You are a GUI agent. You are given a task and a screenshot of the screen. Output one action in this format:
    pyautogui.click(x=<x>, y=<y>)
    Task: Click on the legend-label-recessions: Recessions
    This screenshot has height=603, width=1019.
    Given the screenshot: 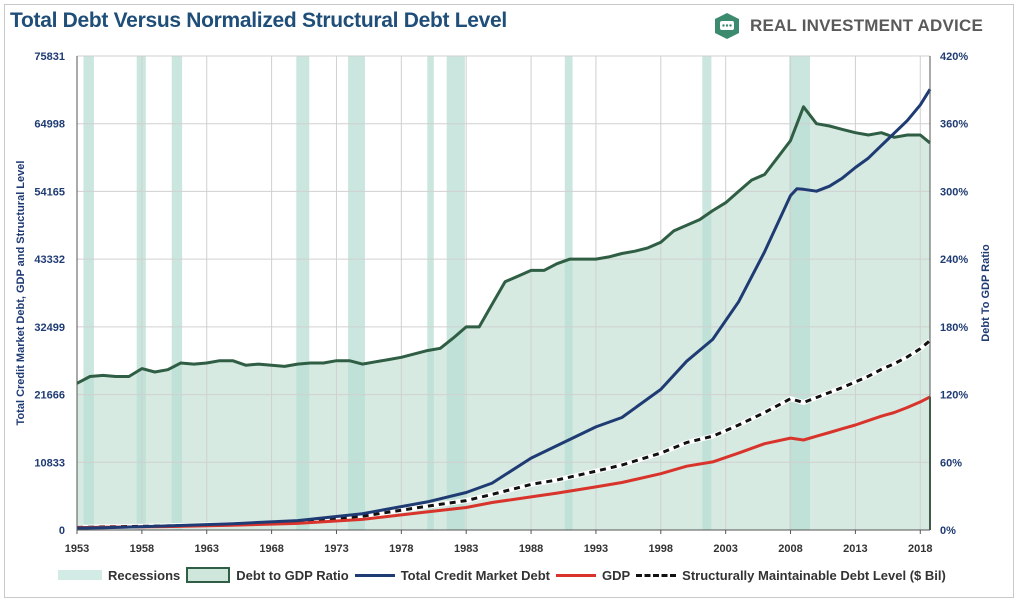 What is the action you would take?
    pyautogui.click(x=144, y=575)
    